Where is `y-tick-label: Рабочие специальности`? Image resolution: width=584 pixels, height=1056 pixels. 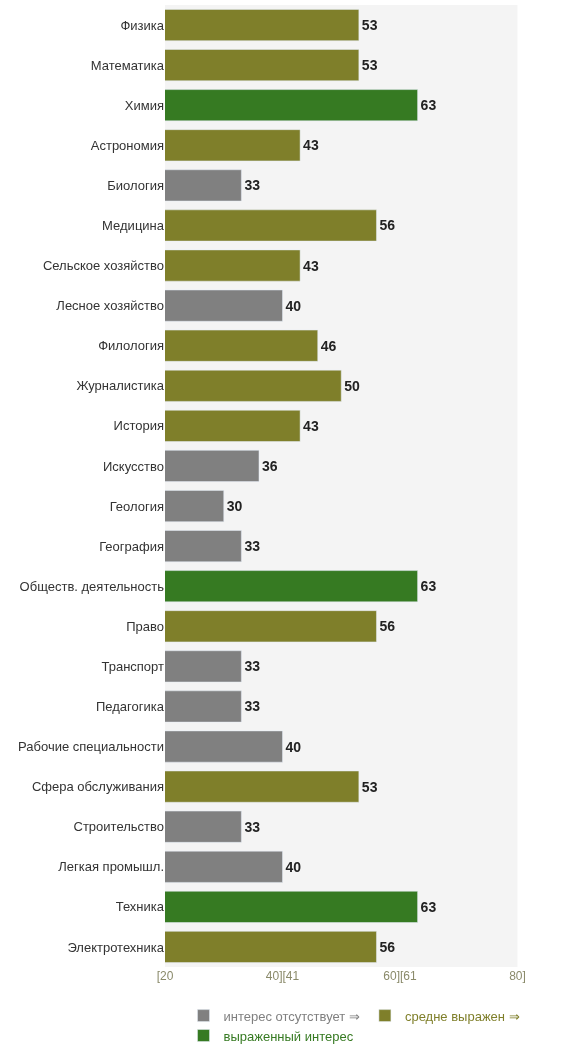
y-tick-label: Рабочие специальности is located at coordinates (91, 747).